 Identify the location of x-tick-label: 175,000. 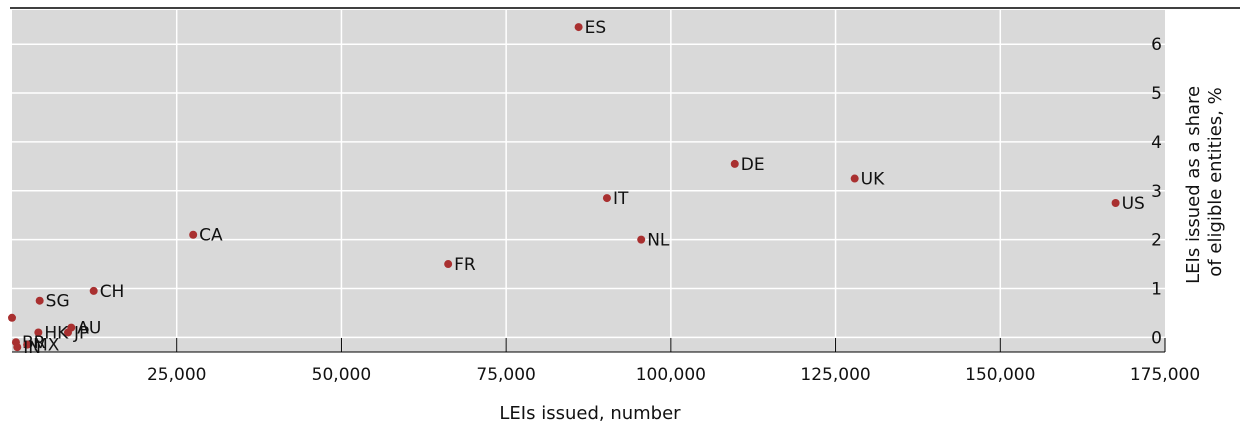
(1165, 375).